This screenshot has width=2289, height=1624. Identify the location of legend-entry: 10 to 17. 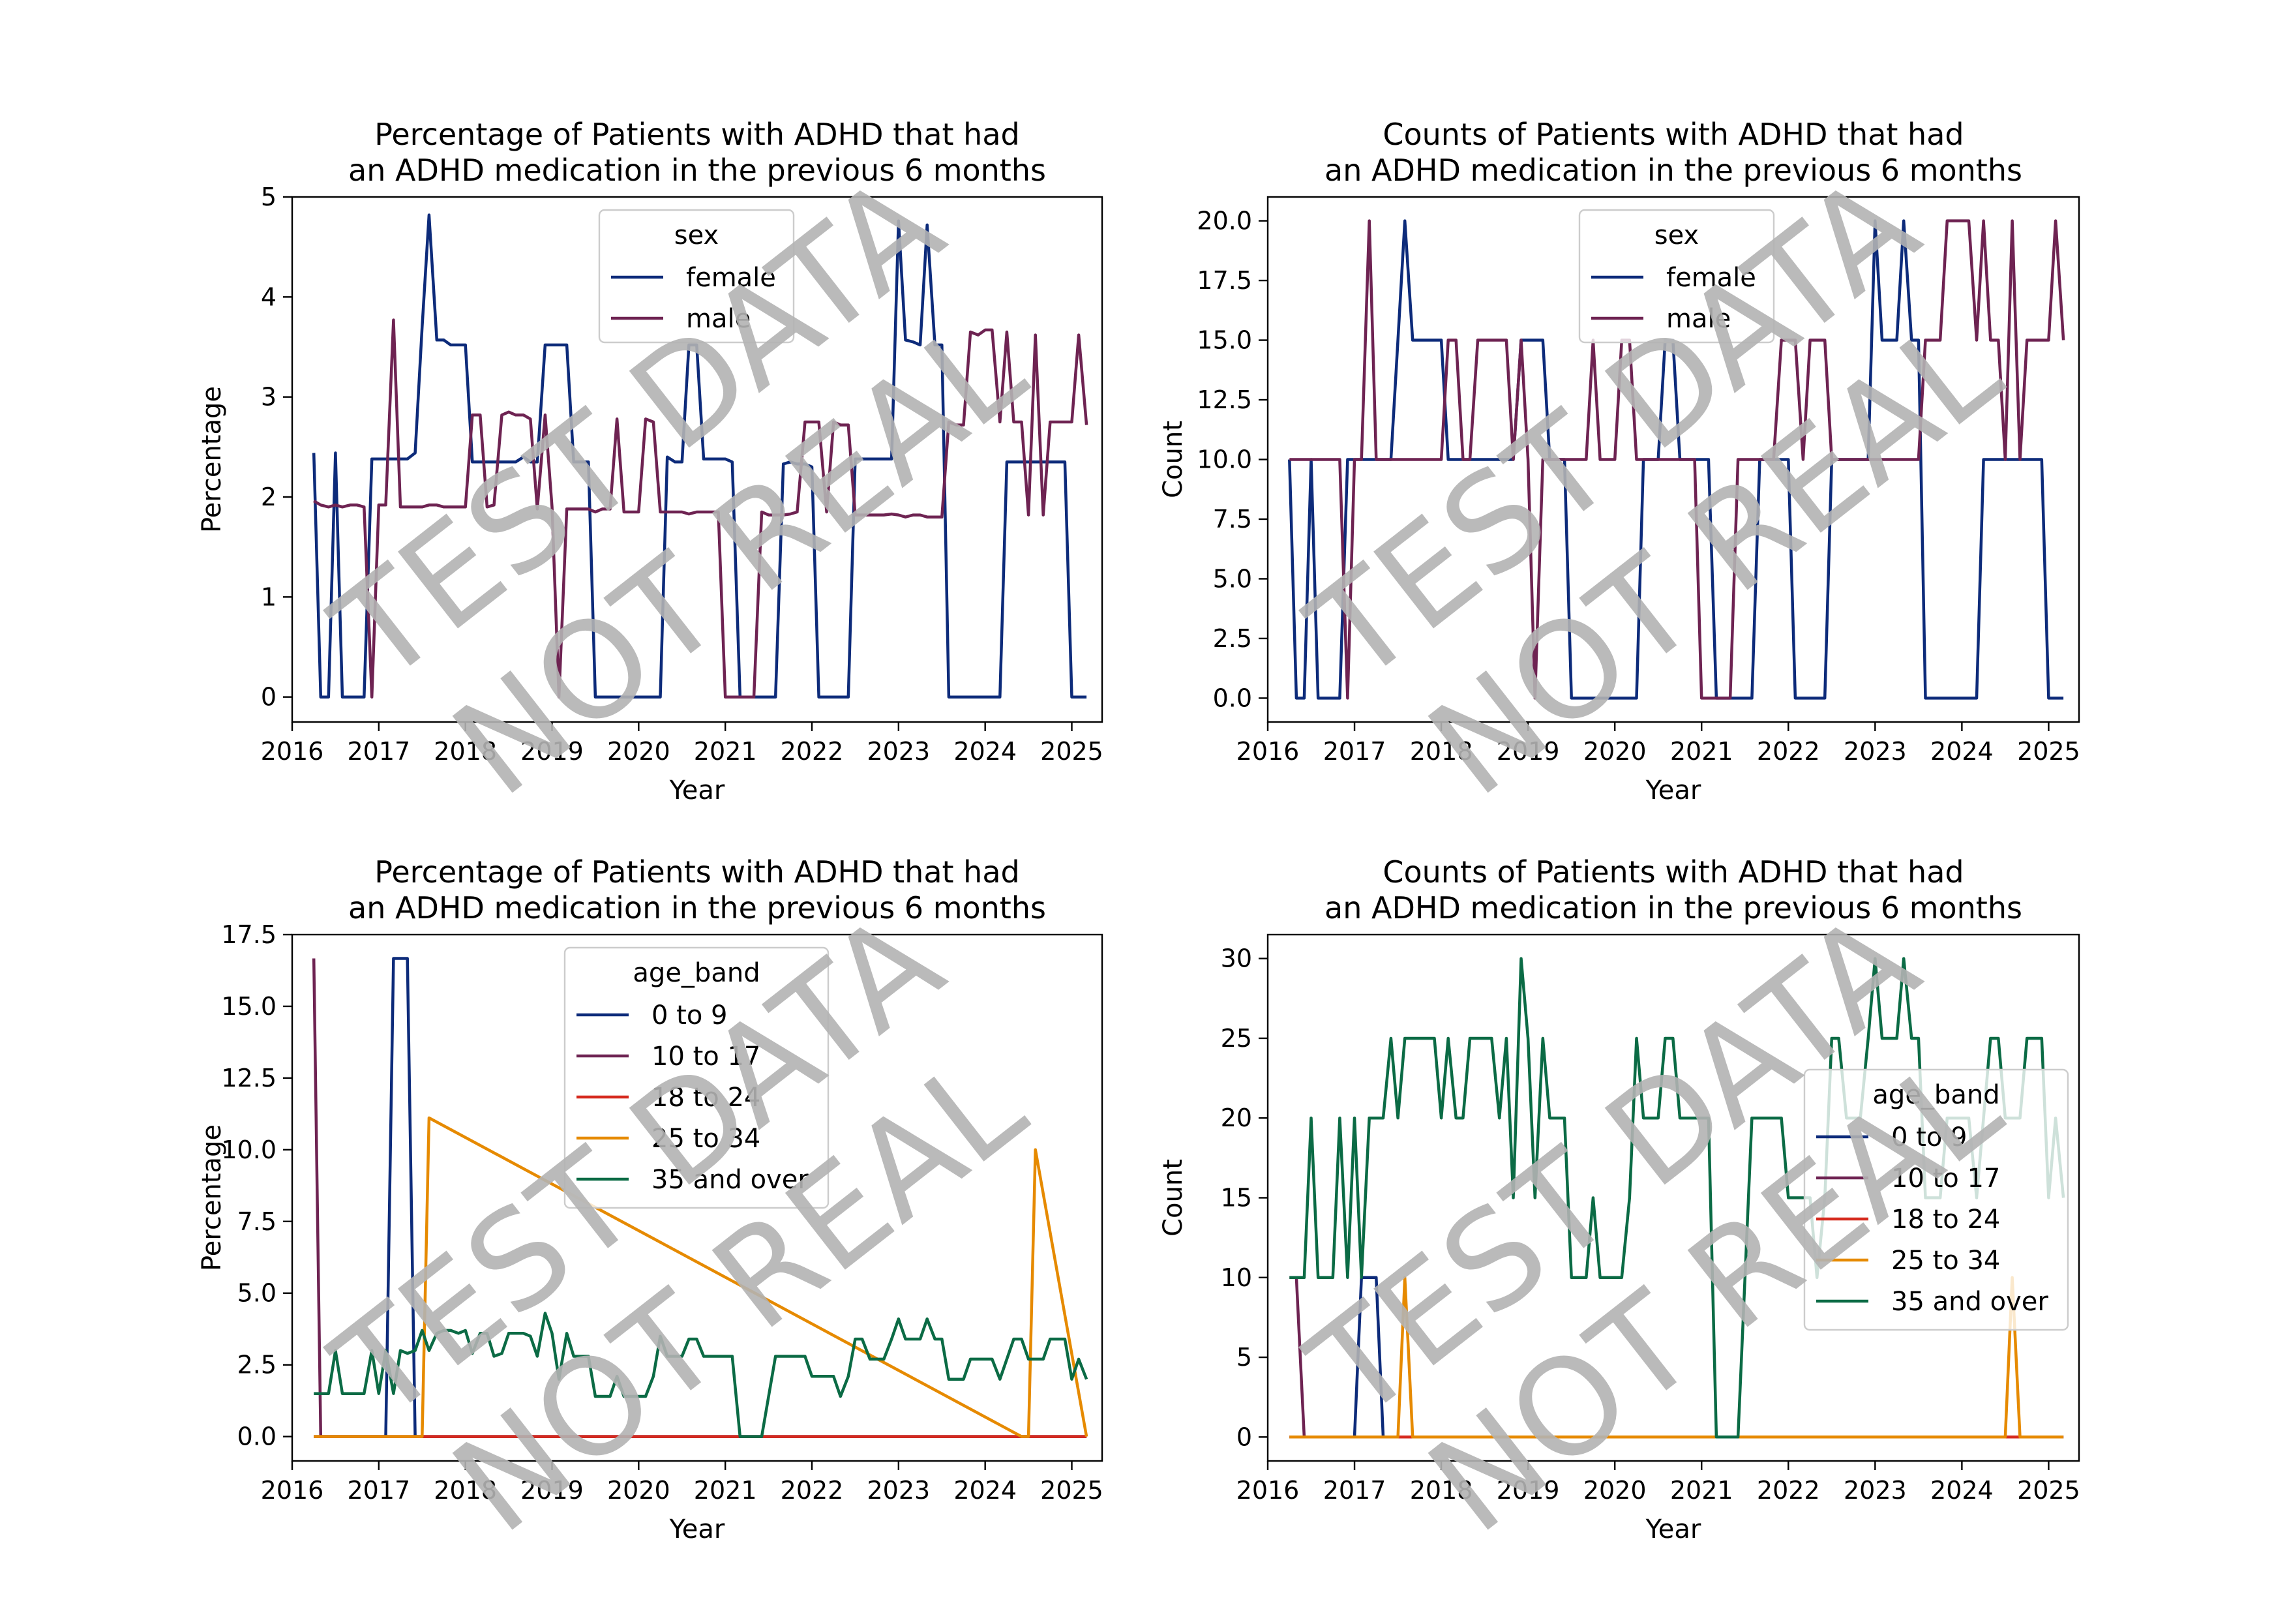
(705, 1057).